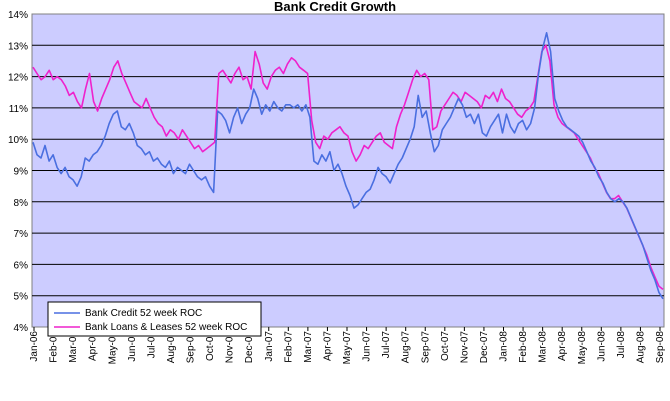  What do you see at coordinates (143, 313) in the screenshot?
I see `legend-label-bank-credit: Bank Credit 52 week ROC` at bounding box center [143, 313].